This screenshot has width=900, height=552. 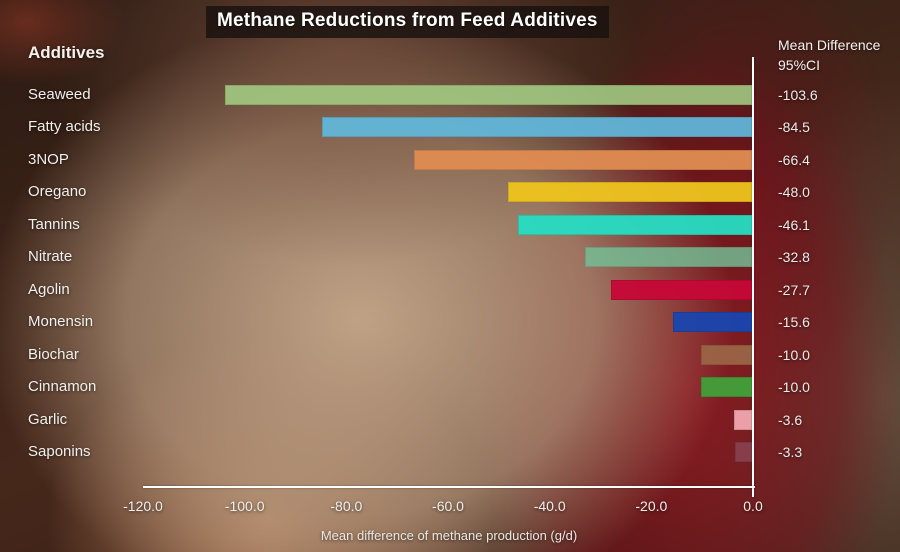 I want to click on x-axis-line, so click(x=449, y=487).